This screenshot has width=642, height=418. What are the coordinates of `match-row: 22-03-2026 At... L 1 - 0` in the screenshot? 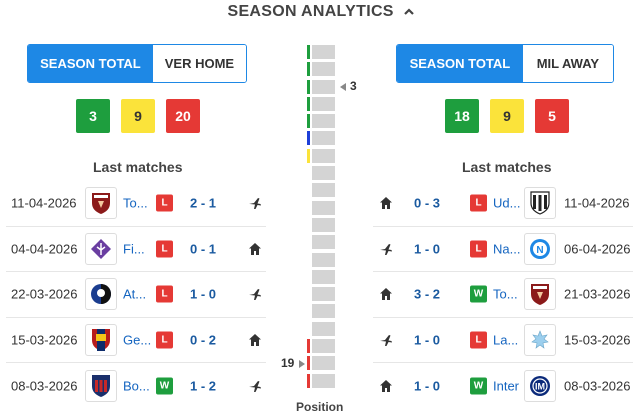 It's located at (136, 295).